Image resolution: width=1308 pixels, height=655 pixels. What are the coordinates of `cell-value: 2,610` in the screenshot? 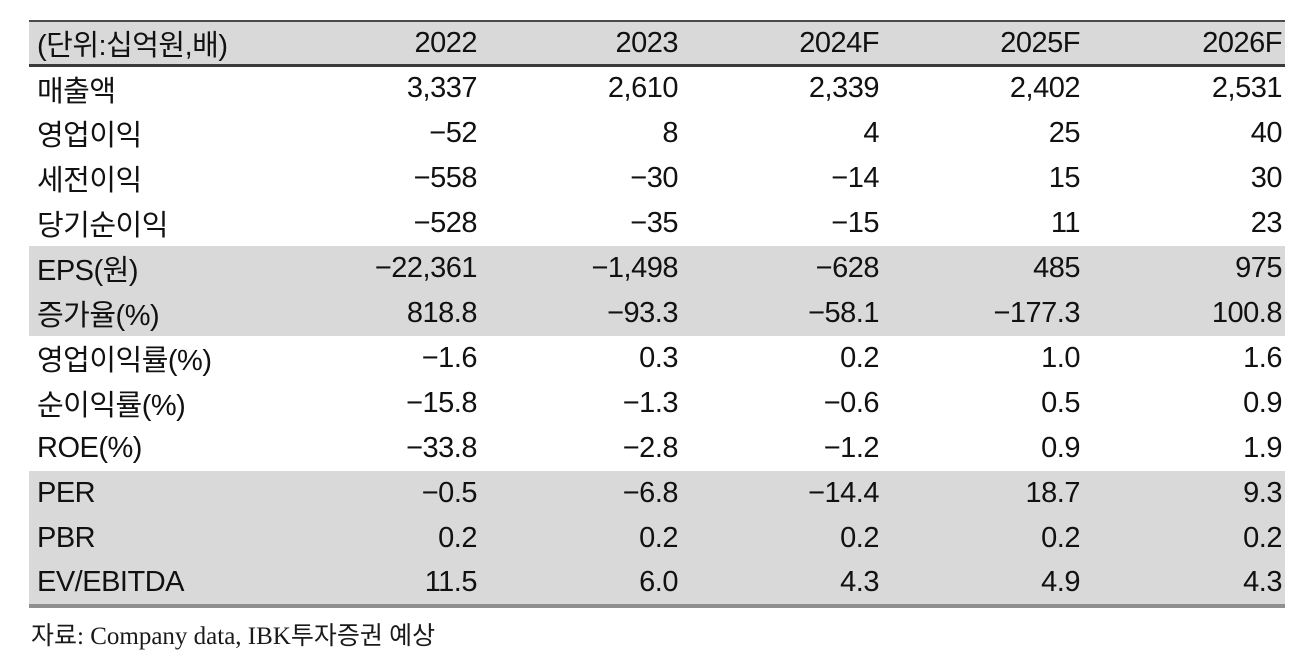 It's located at (643, 88).